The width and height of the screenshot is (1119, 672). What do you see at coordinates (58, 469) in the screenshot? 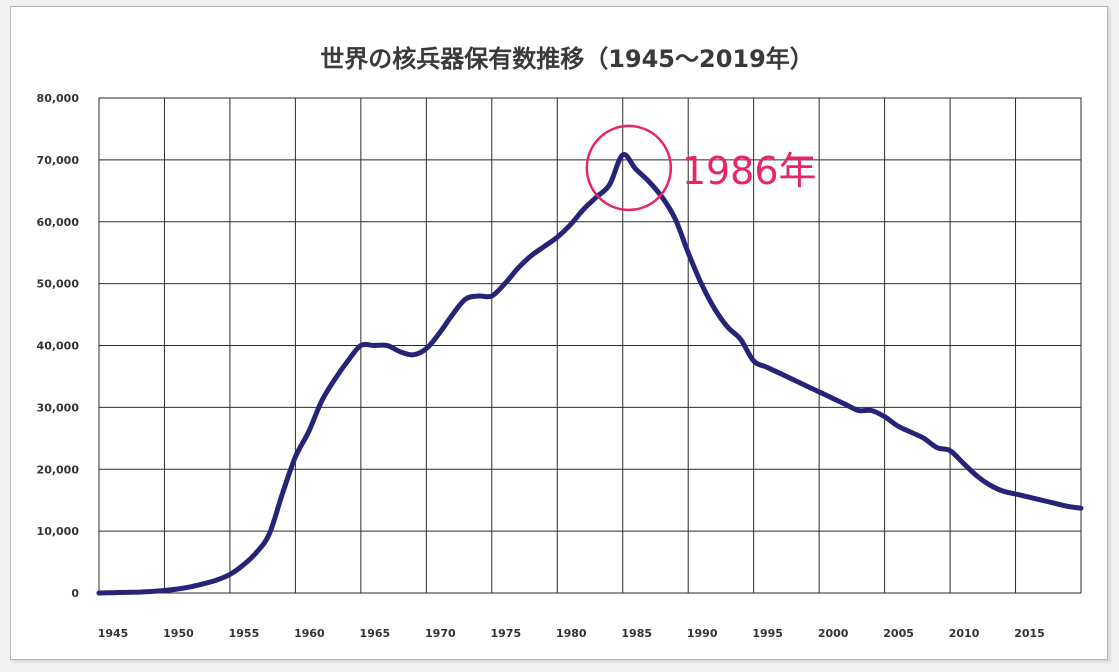
I see `y-tick-label: 20,000` at bounding box center [58, 469].